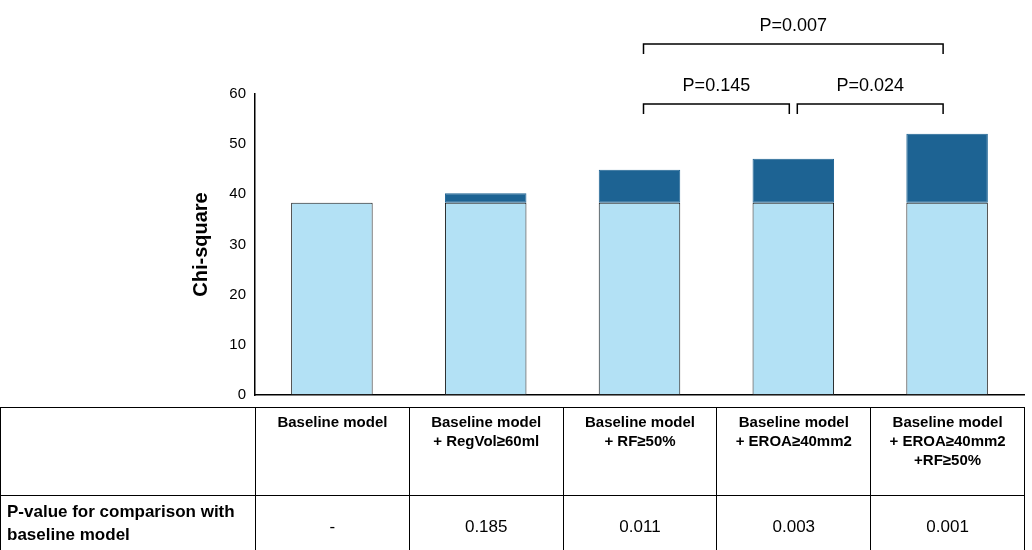 This screenshot has width=1032, height=550. What do you see at coordinates (237, 193) in the screenshot?
I see `y-tick-label: 40` at bounding box center [237, 193].